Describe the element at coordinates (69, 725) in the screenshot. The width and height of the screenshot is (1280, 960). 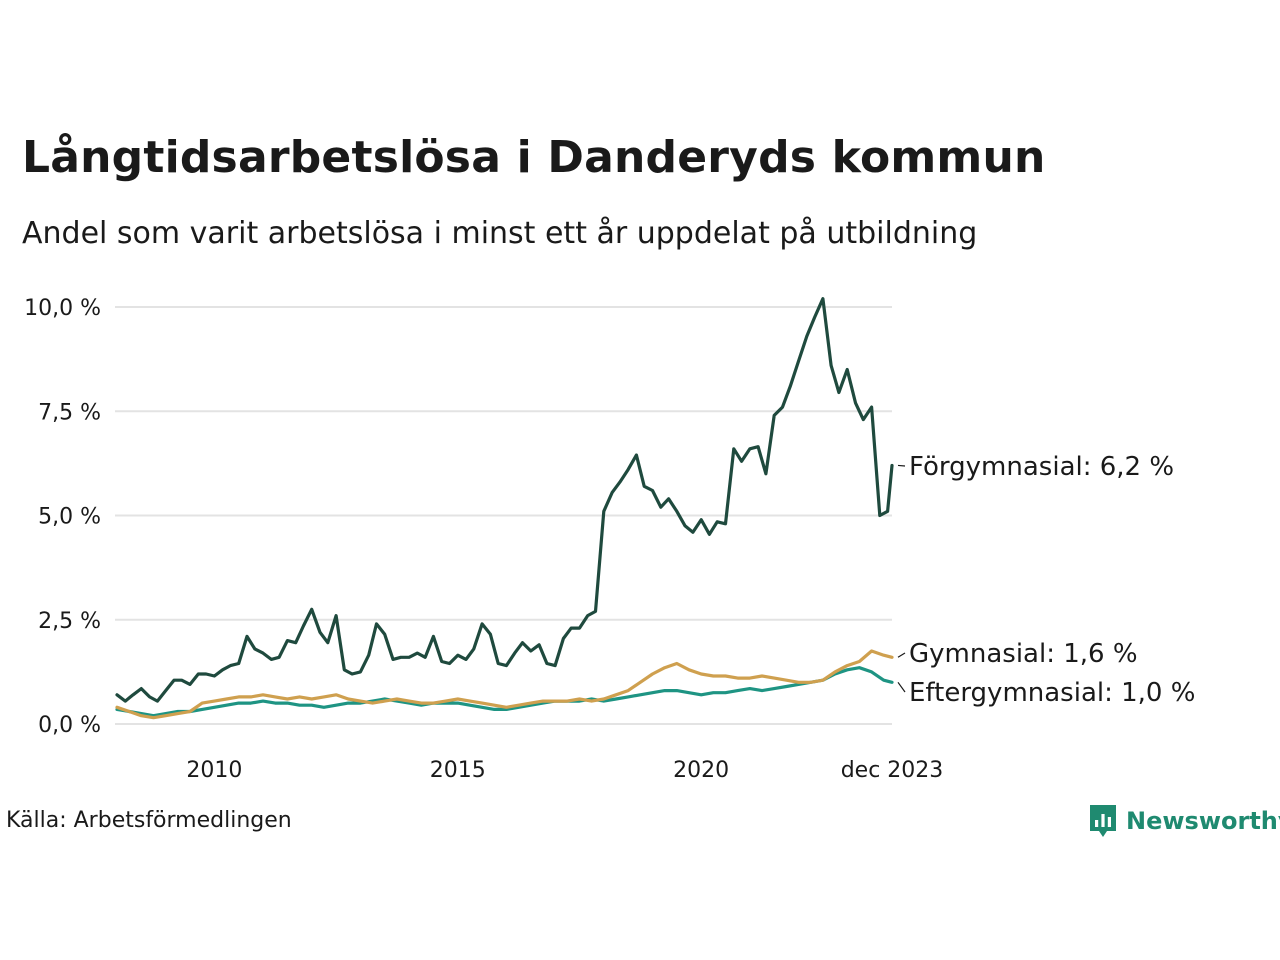
I see `y-tick-label: 0,0 %` at that location.